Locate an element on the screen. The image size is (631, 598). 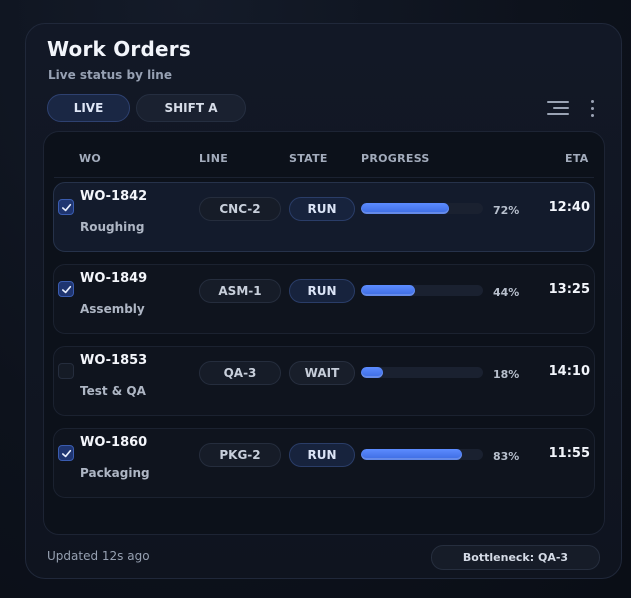
column-header-line: LINE is located at coordinates (214, 158).